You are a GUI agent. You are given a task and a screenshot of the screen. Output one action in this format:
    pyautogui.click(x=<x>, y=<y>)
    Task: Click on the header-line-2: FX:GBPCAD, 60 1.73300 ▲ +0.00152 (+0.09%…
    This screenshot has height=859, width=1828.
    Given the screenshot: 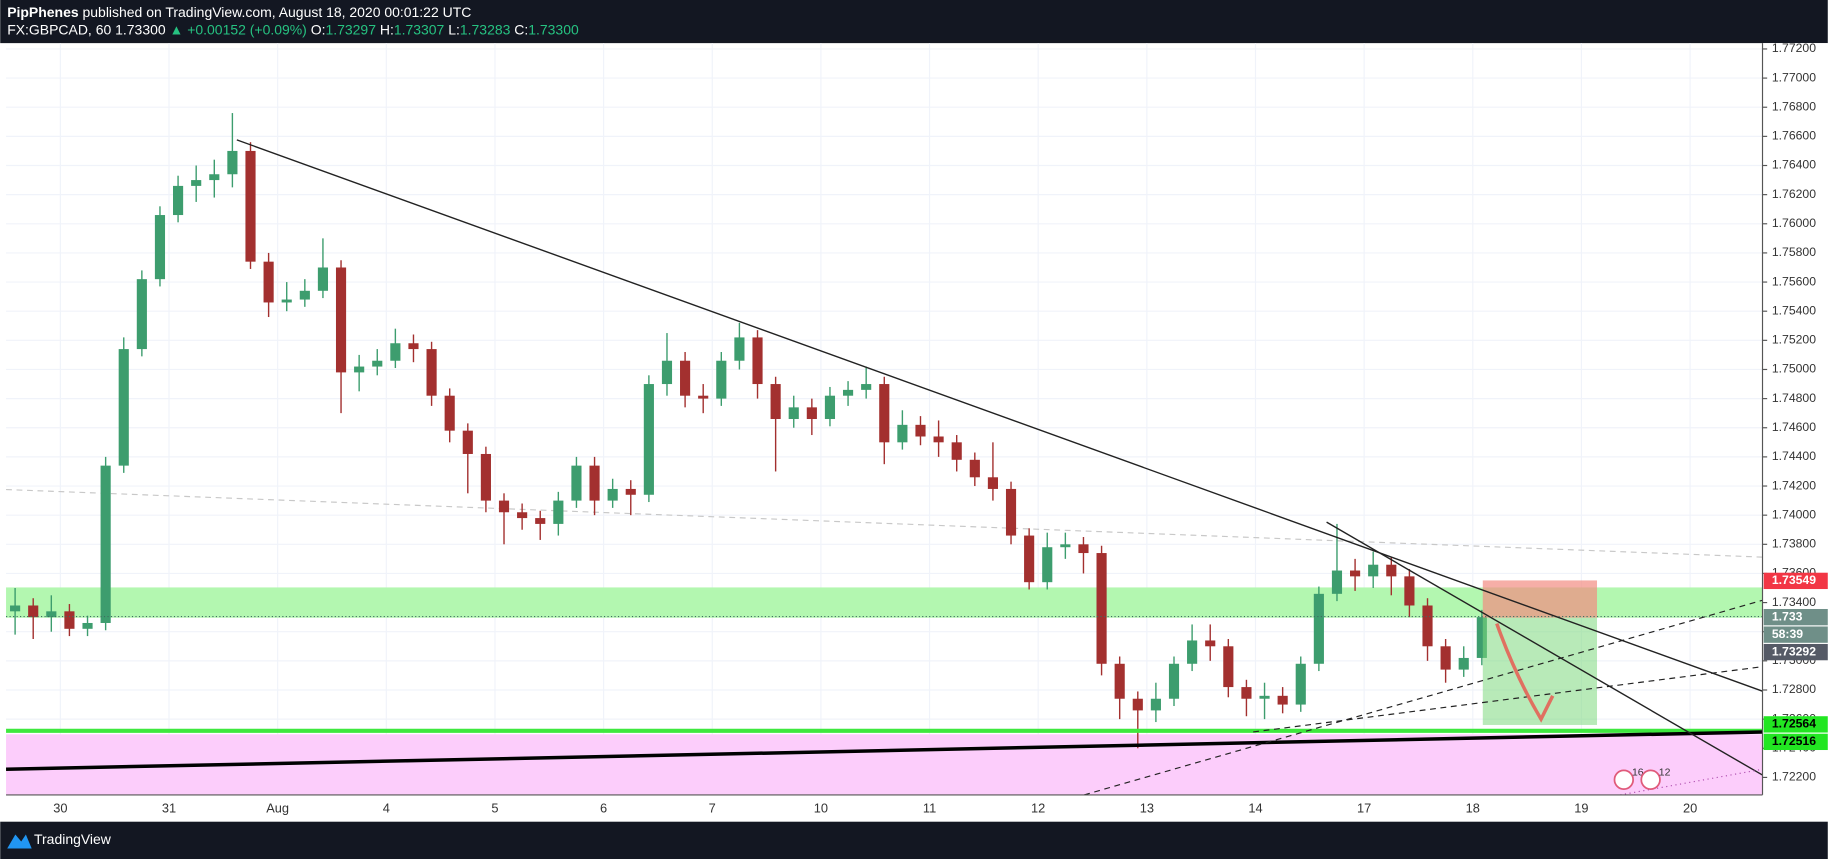 What is the action you would take?
    pyautogui.click(x=293, y=29)
    